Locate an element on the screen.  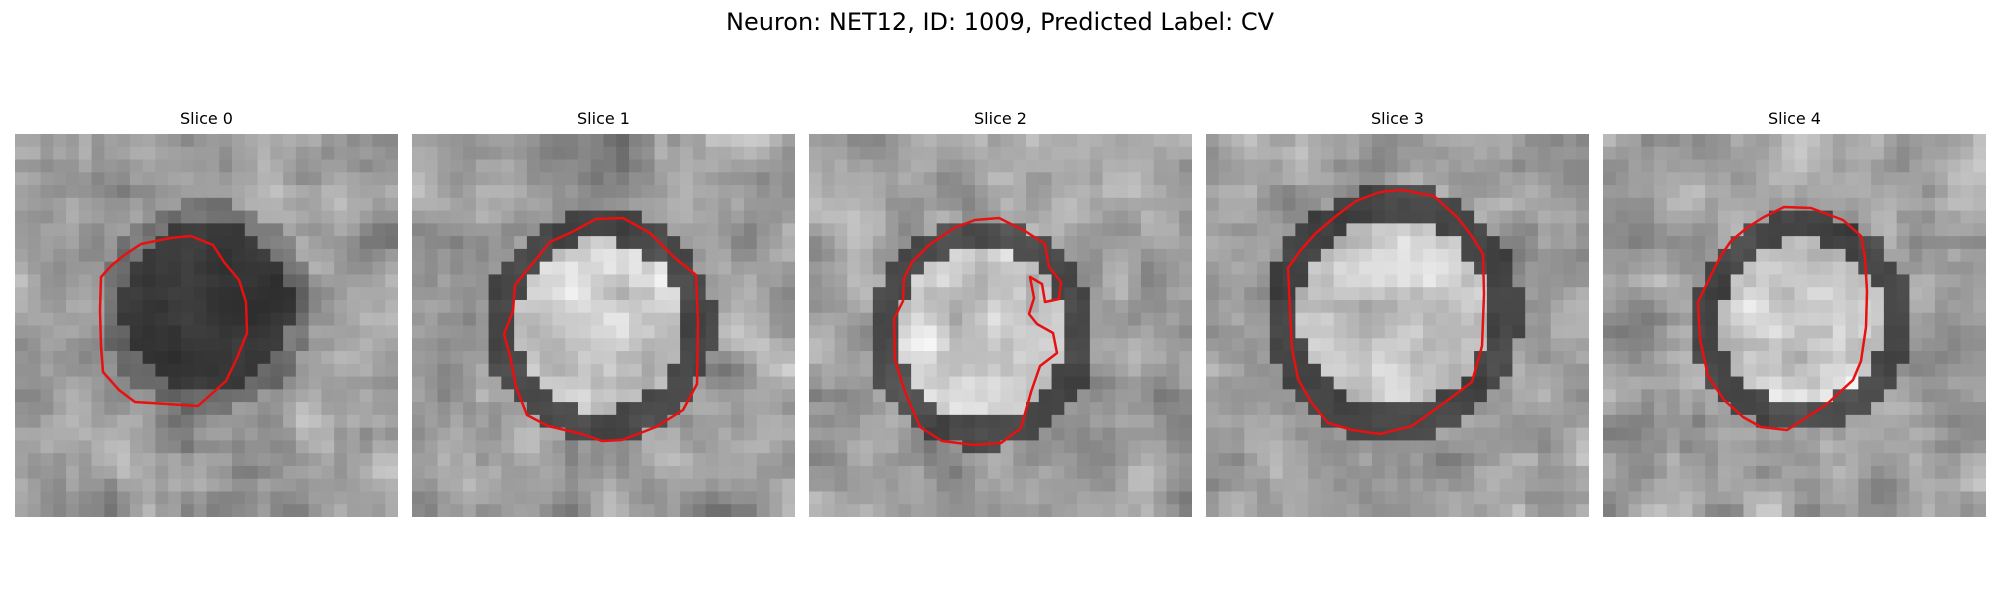
slice-3-title: Slice 3 is located at coordinates (1397, 118).